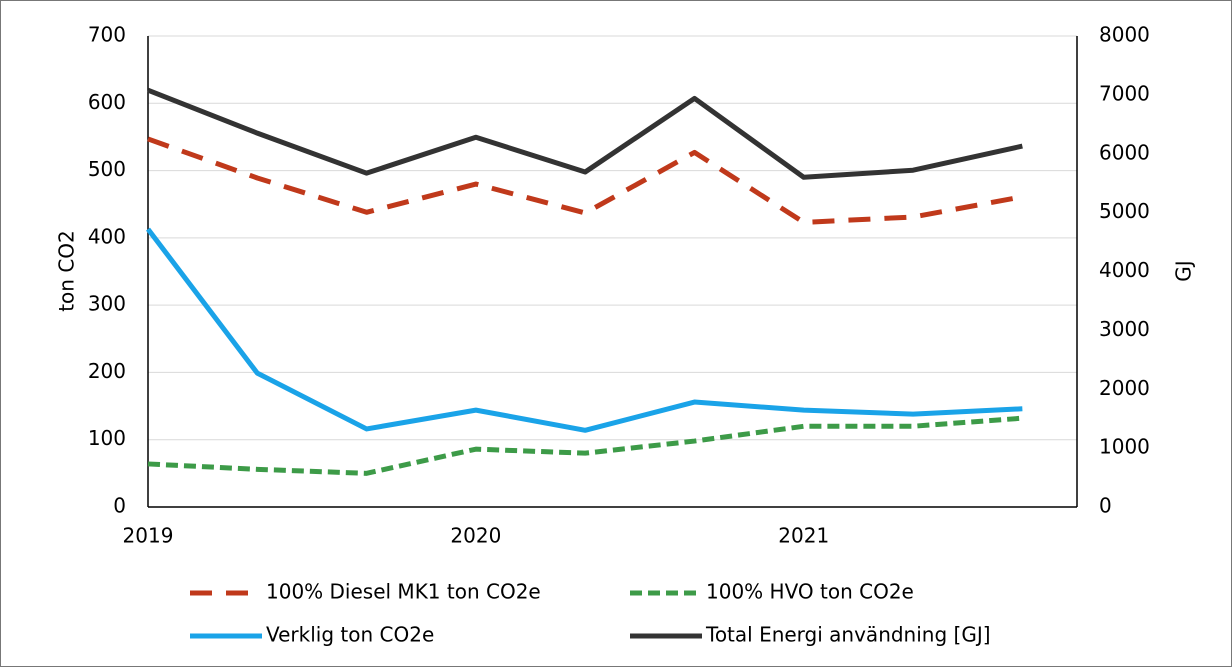 This screenshot has width=1232, height=667. I want to click on legend-label: Total Energi användning [GJ], so click(848, 635).